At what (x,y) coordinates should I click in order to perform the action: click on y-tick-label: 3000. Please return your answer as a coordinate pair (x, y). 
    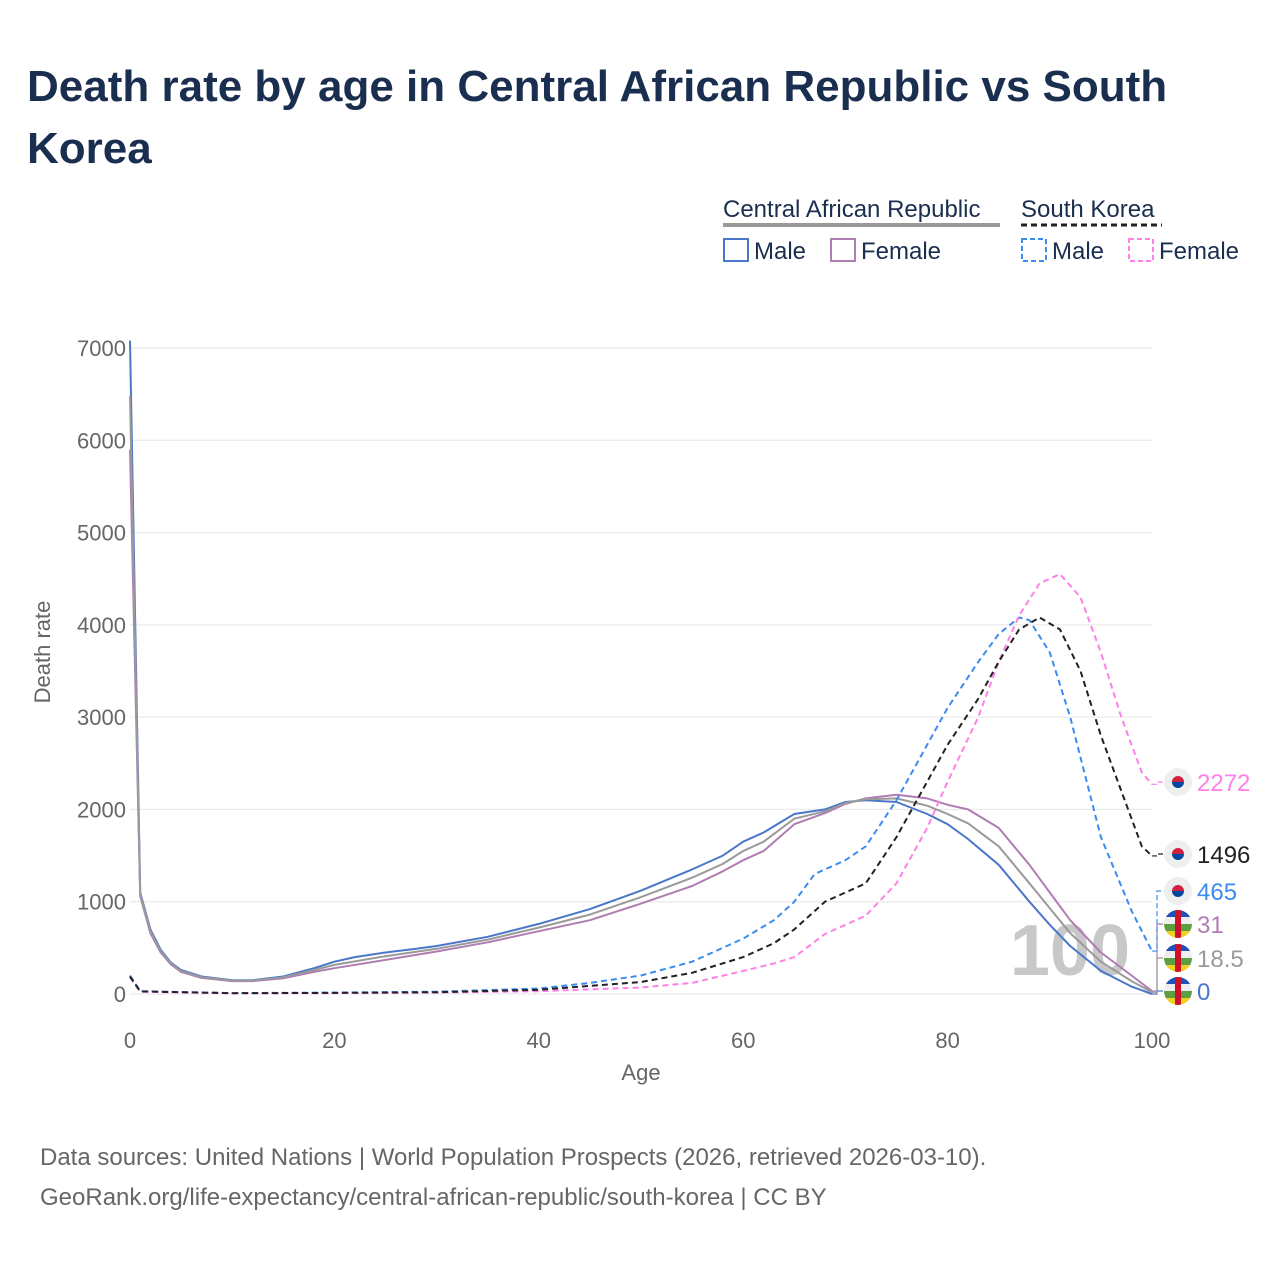
    Looking at the image, I should click on (101, 717).